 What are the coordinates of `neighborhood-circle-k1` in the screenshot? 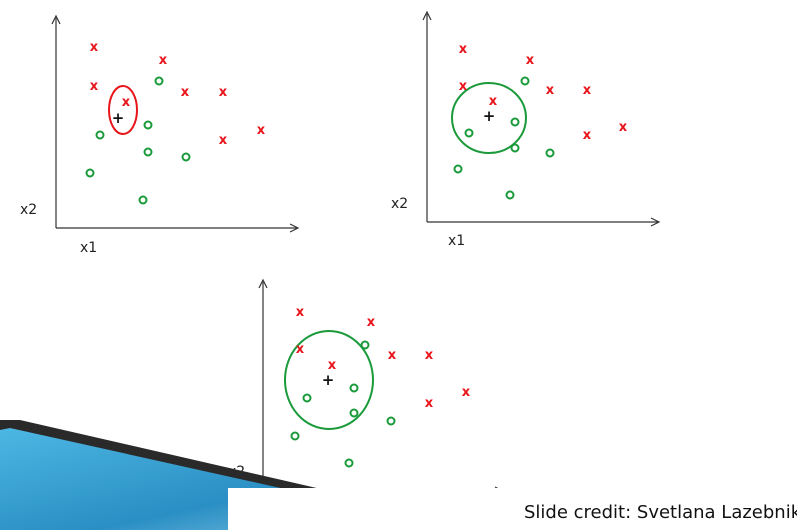 It's located at (123, 110).